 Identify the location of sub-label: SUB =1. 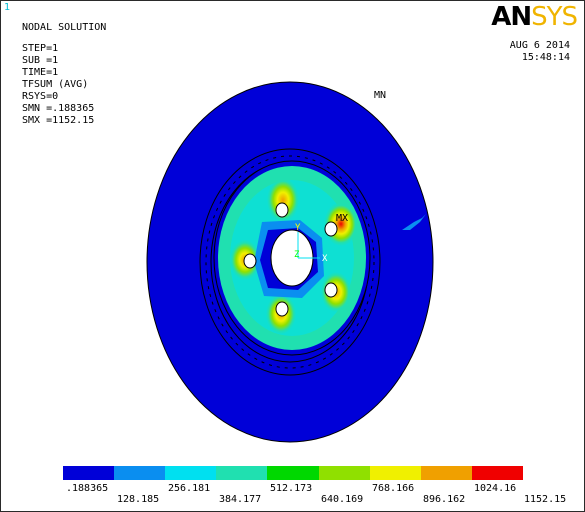
(40, 60).